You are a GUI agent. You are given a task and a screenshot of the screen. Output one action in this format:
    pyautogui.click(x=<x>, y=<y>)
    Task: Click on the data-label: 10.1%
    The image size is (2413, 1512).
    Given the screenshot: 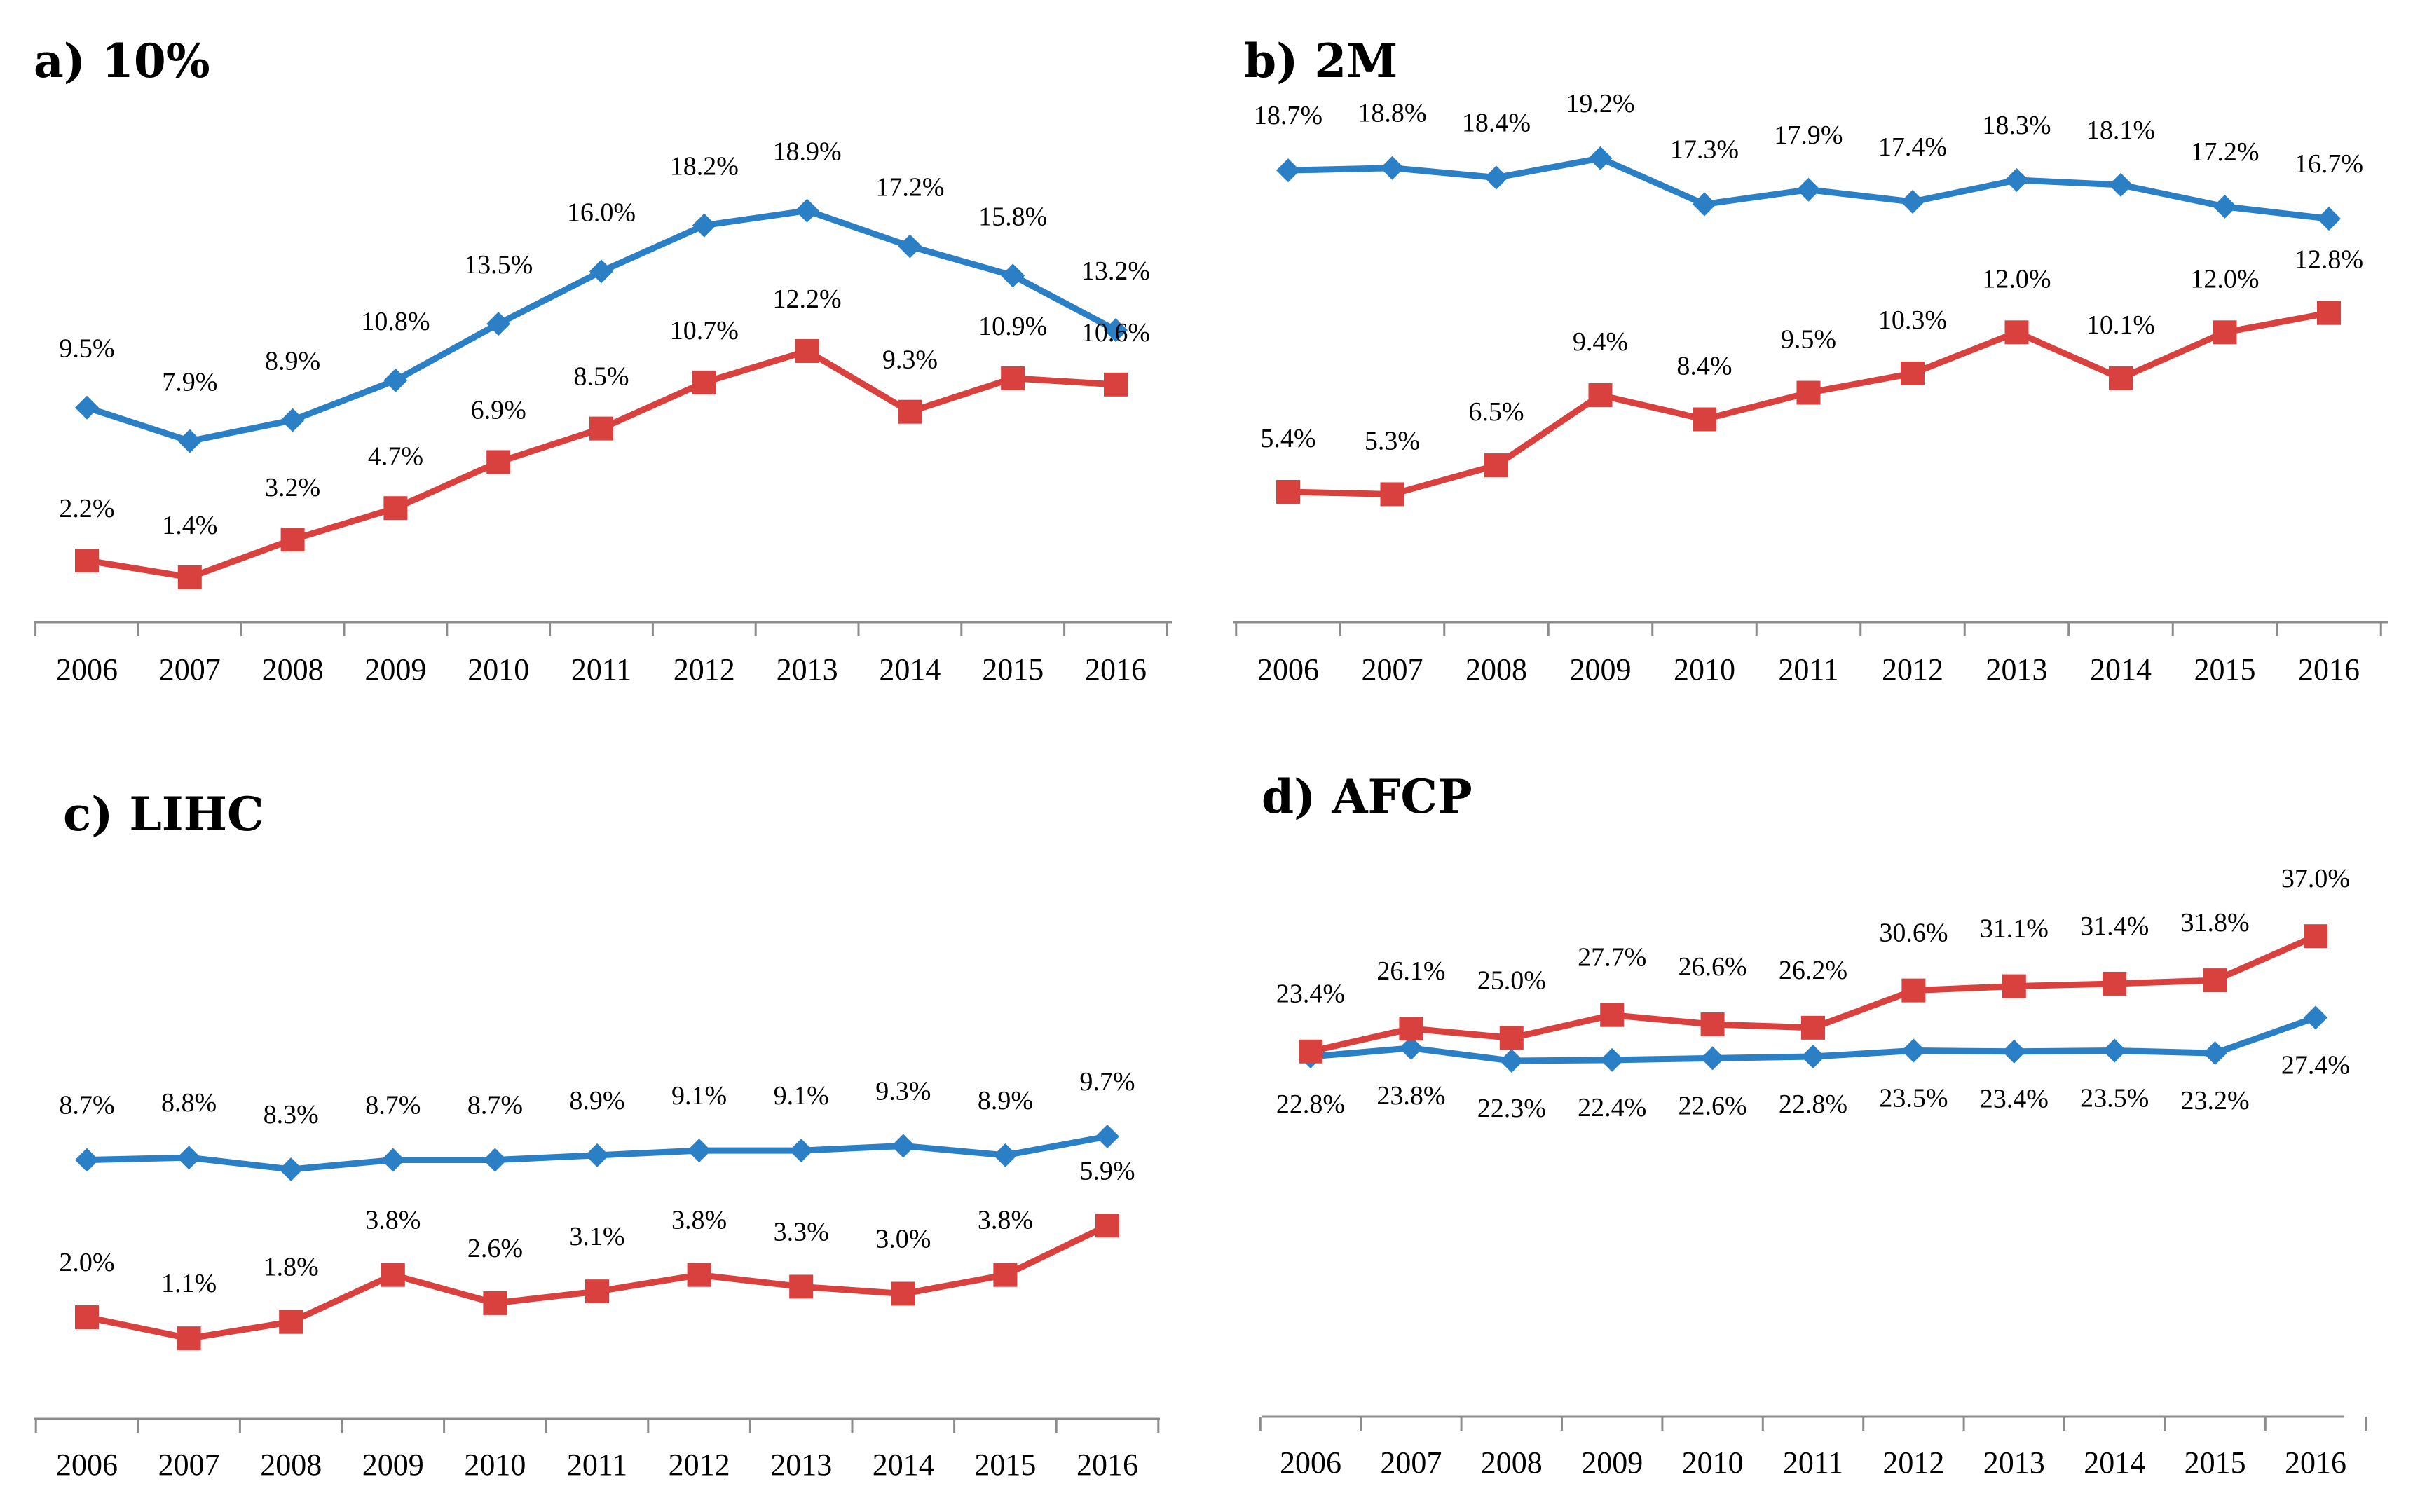 What is the action you would take?
    pyautogui.click(x=2120, y=325)
    